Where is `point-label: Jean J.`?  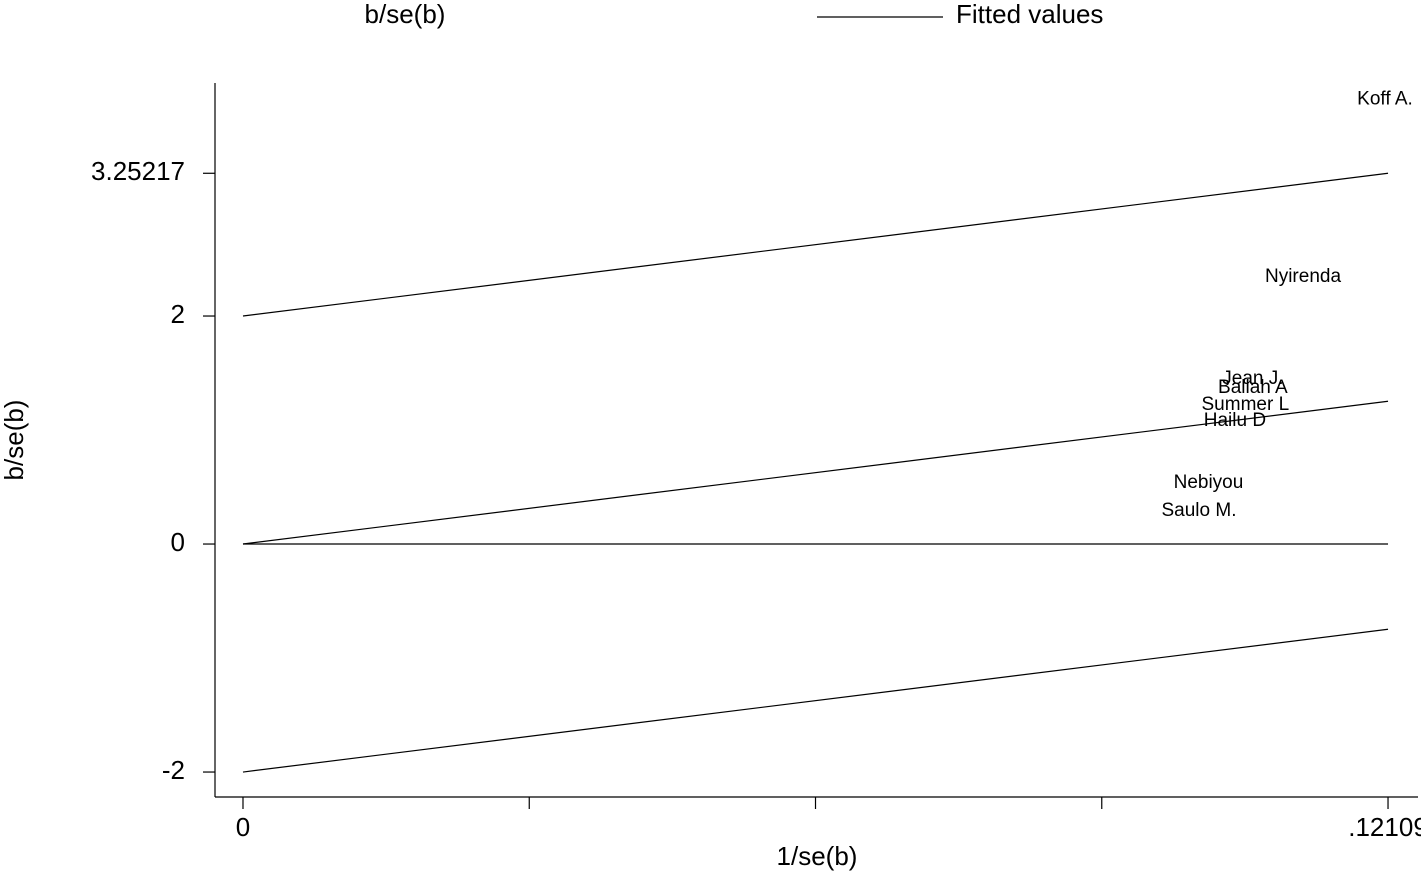
point-label: Jean J. is located at coordinates (1252, 378).